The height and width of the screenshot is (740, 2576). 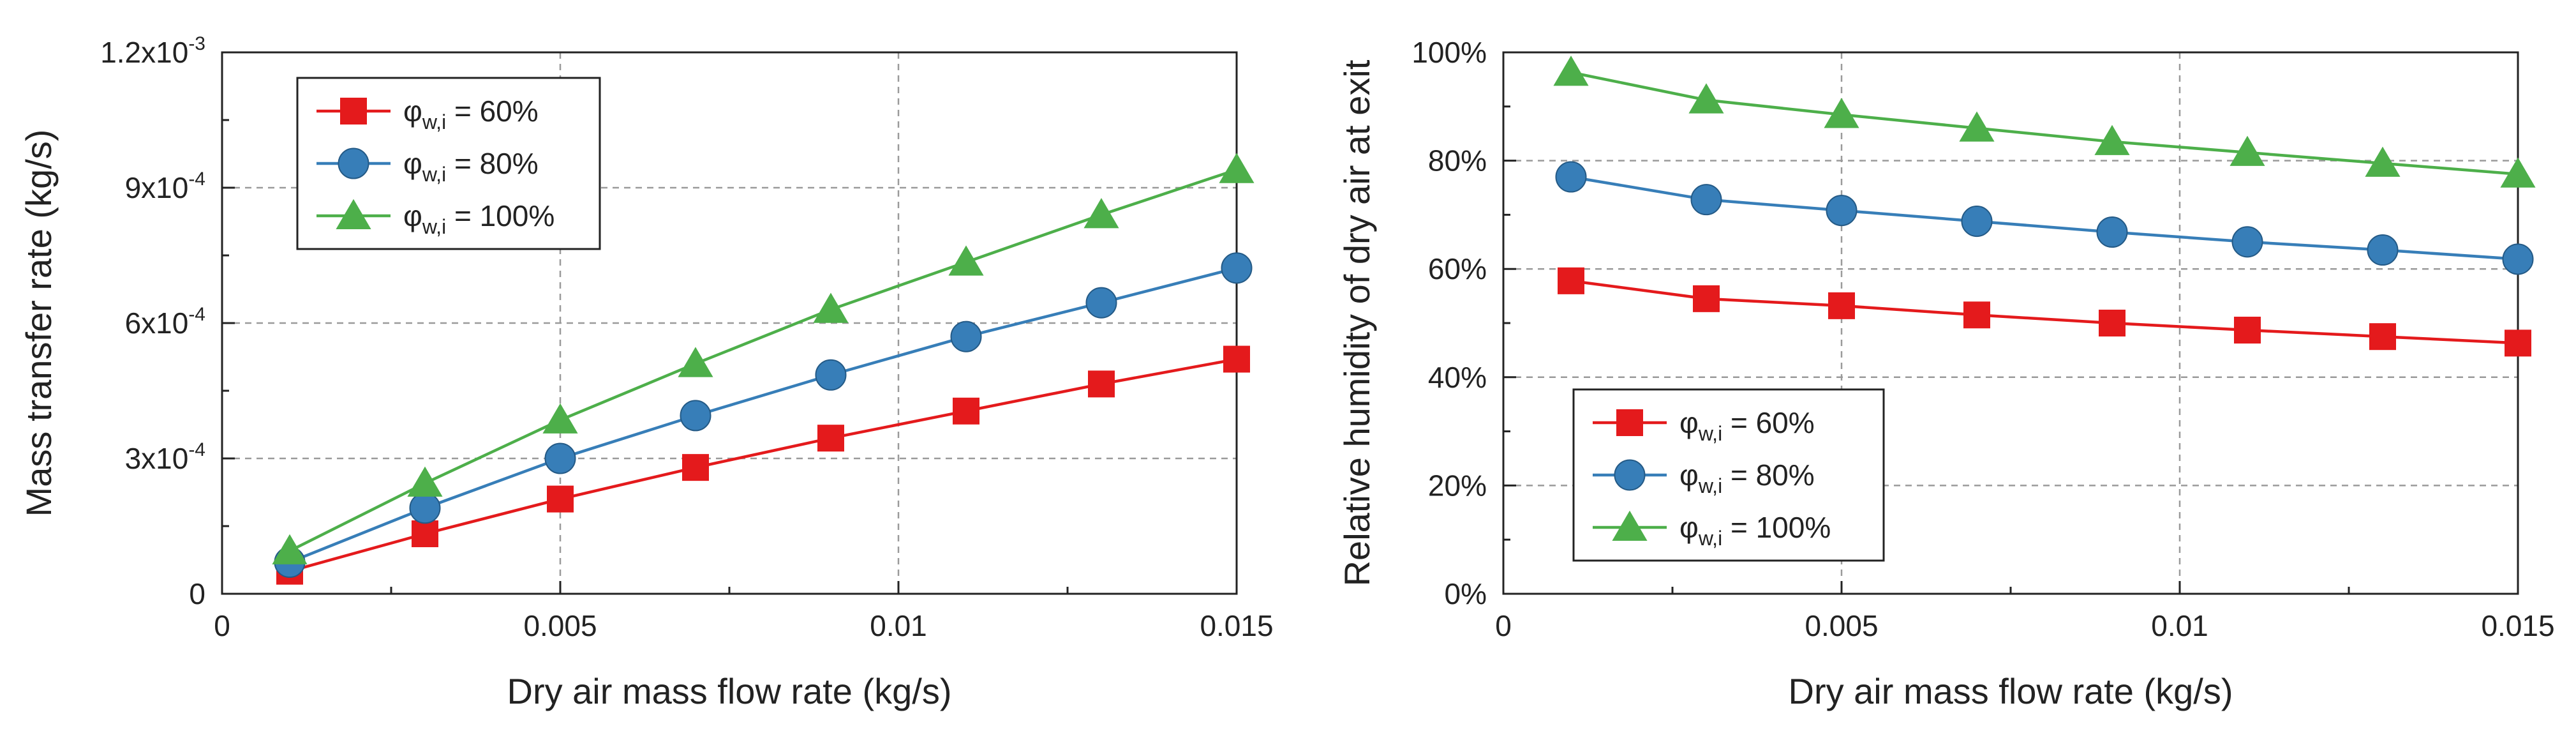 What do you see at coordinates (1747, 478) in the screenshot?
I see `legend-label: φw,i = 80%` at bounding box center [1747, 478].